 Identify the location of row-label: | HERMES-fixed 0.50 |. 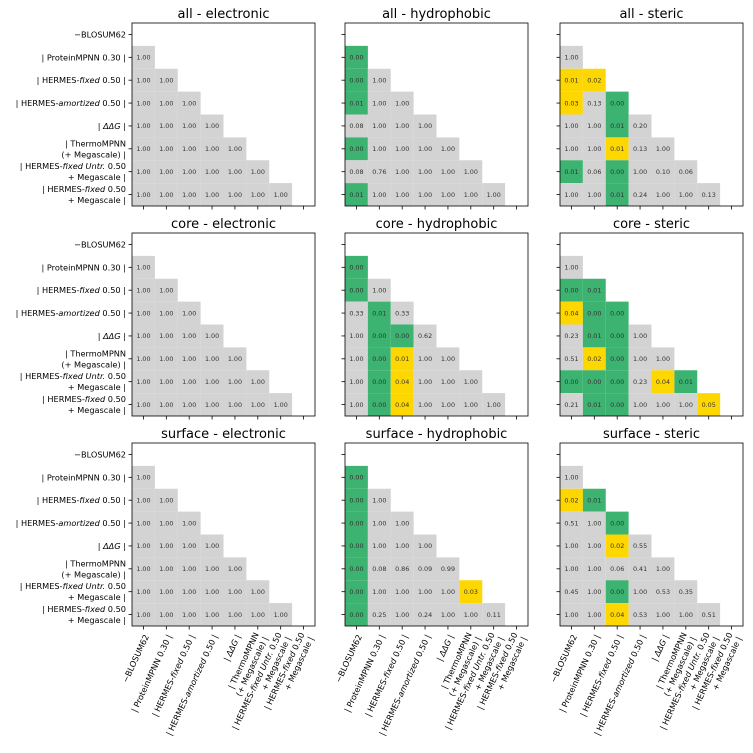
(81, 290).